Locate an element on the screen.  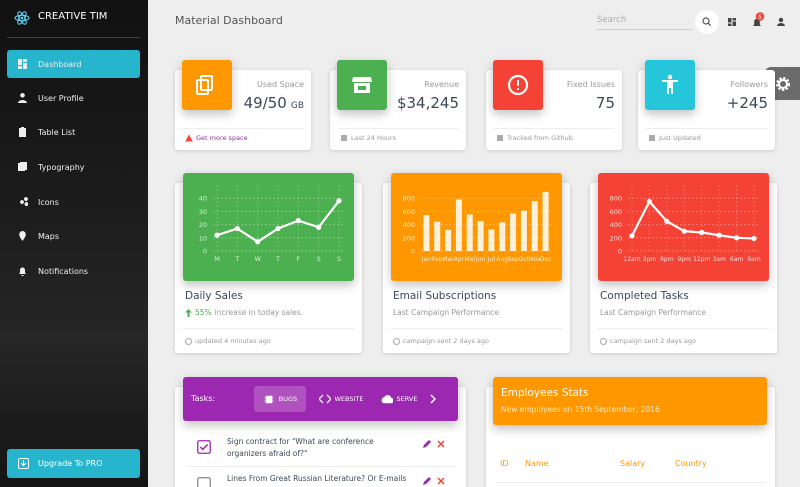
tab: BUGS is located at coordinates (280, 399).